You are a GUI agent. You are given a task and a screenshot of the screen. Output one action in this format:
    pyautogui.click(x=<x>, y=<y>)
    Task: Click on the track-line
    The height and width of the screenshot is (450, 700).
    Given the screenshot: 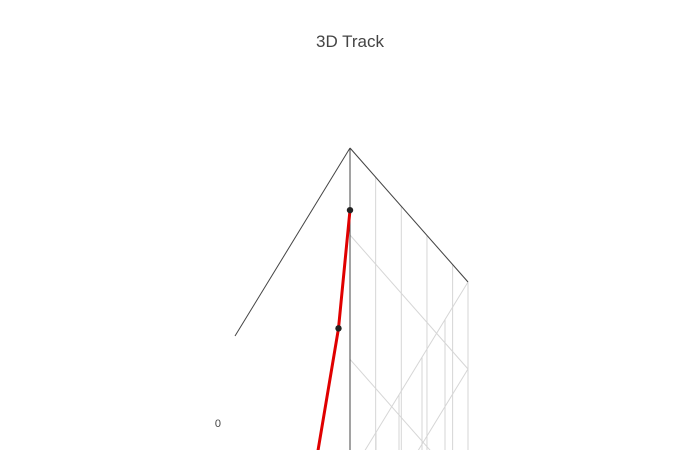 What is the action you would take?
    pyautogui.click(x=334, y=329)
    